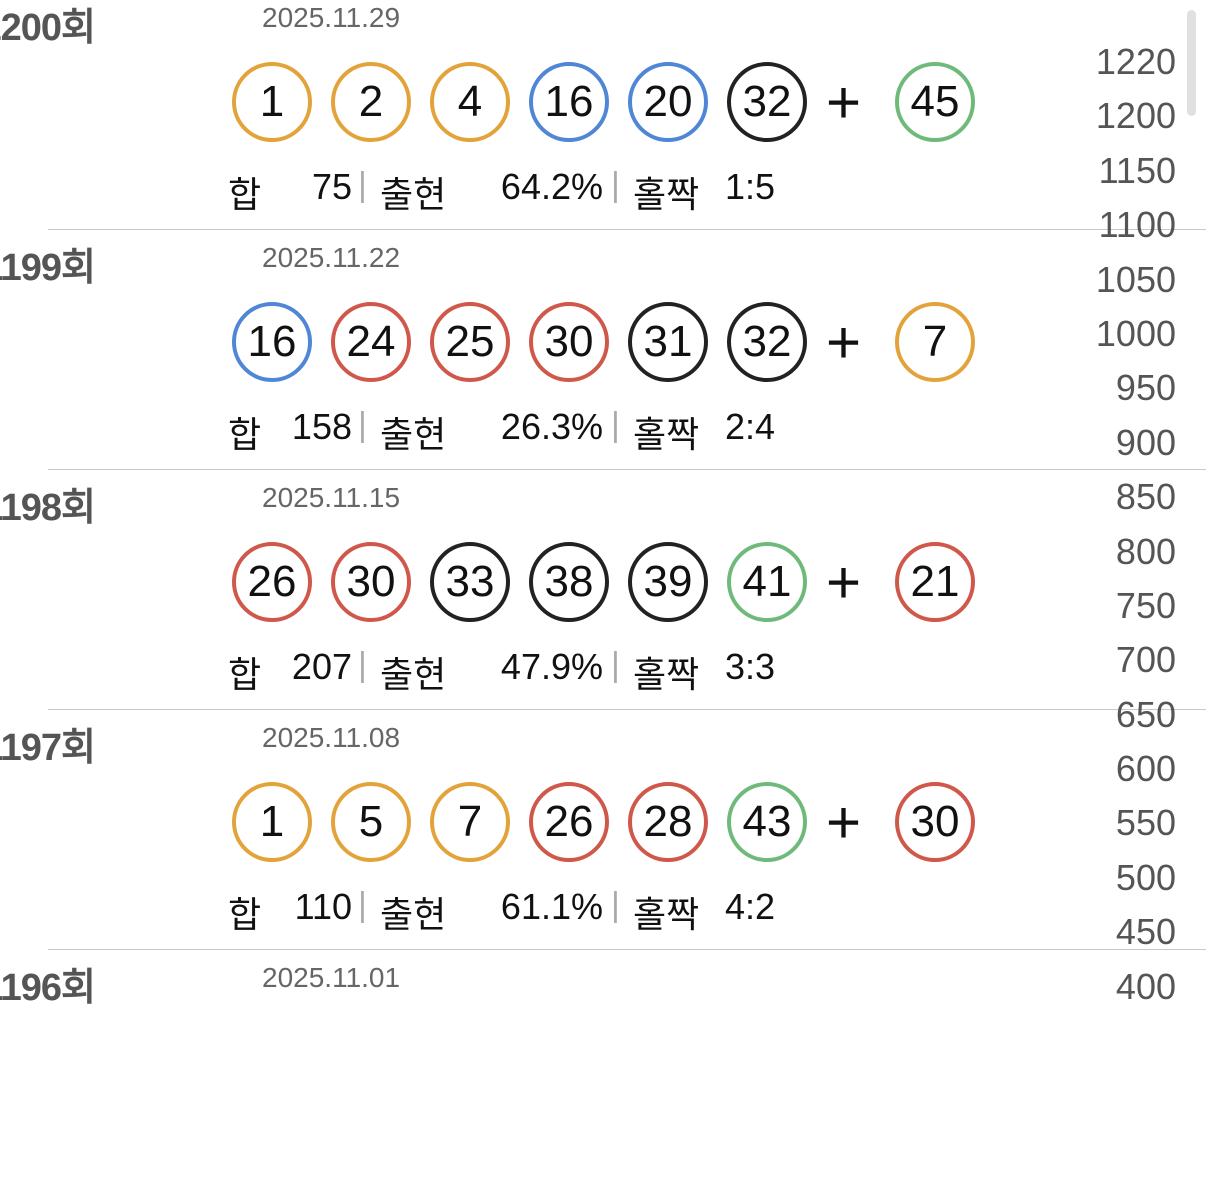 The width and height of the screenshot is (1206, 1200). Describe the element at coordinates (551, 906) in the screenshot. I see `appearance-value: 61.1%` at that location.